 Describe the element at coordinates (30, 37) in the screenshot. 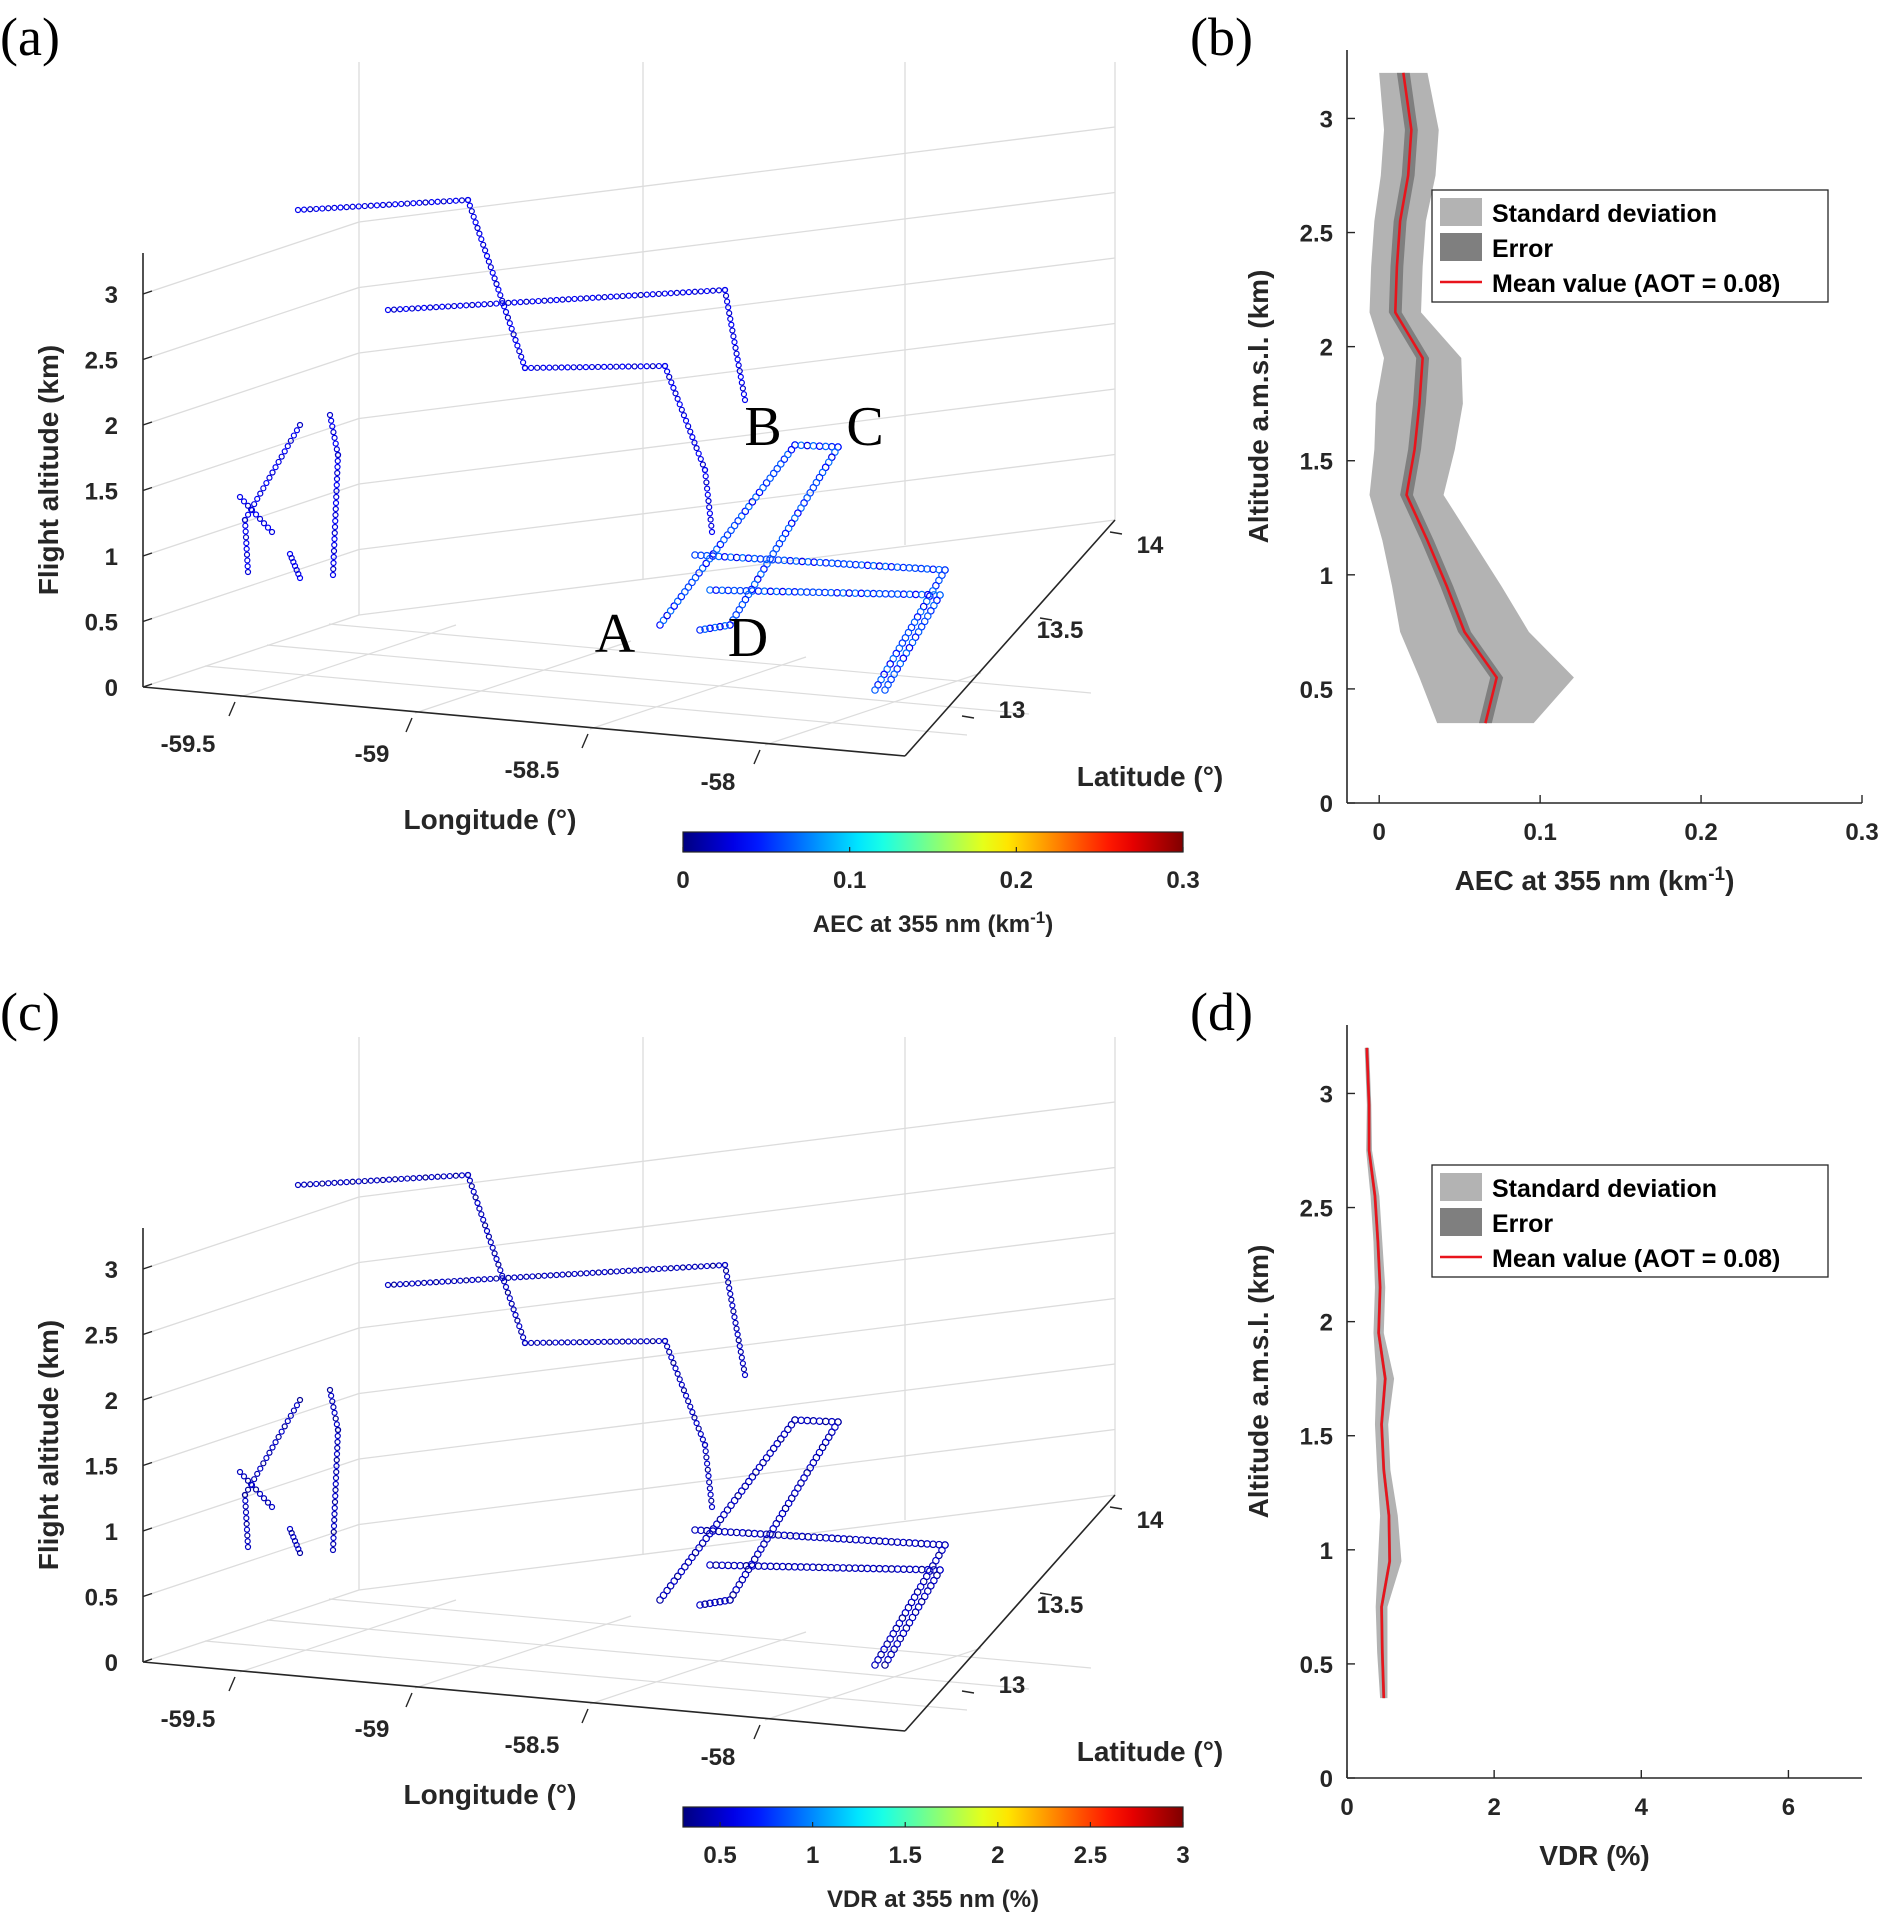

I see `panel-label: (a)` at that location.